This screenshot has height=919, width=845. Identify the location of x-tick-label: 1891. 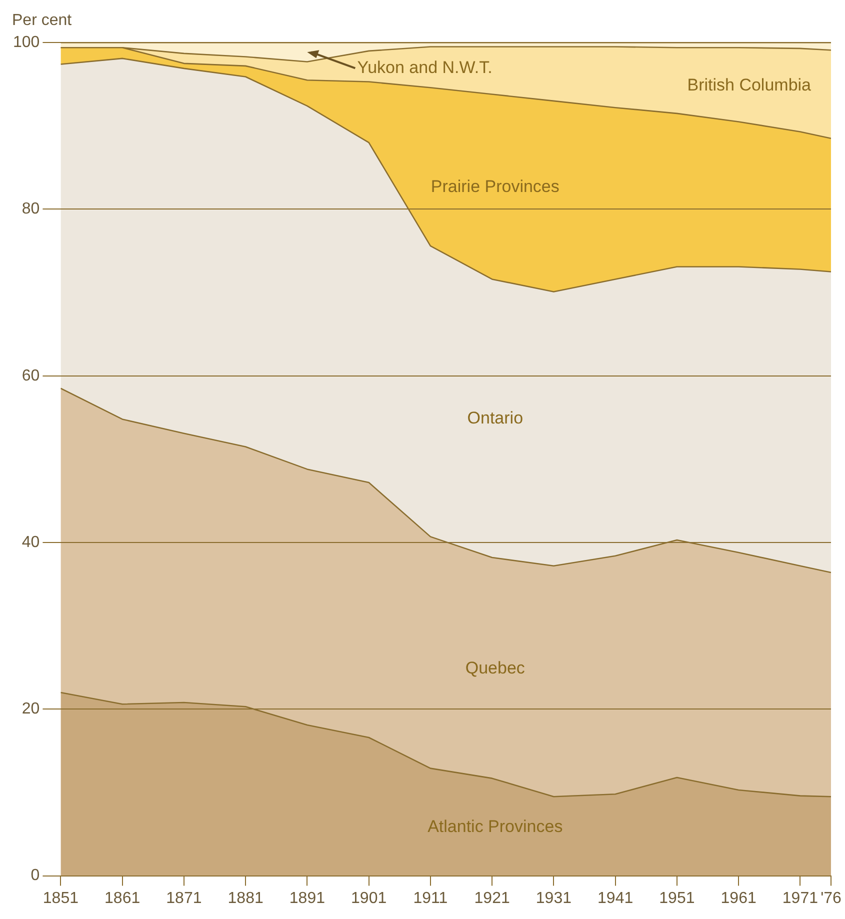
(307, 898).